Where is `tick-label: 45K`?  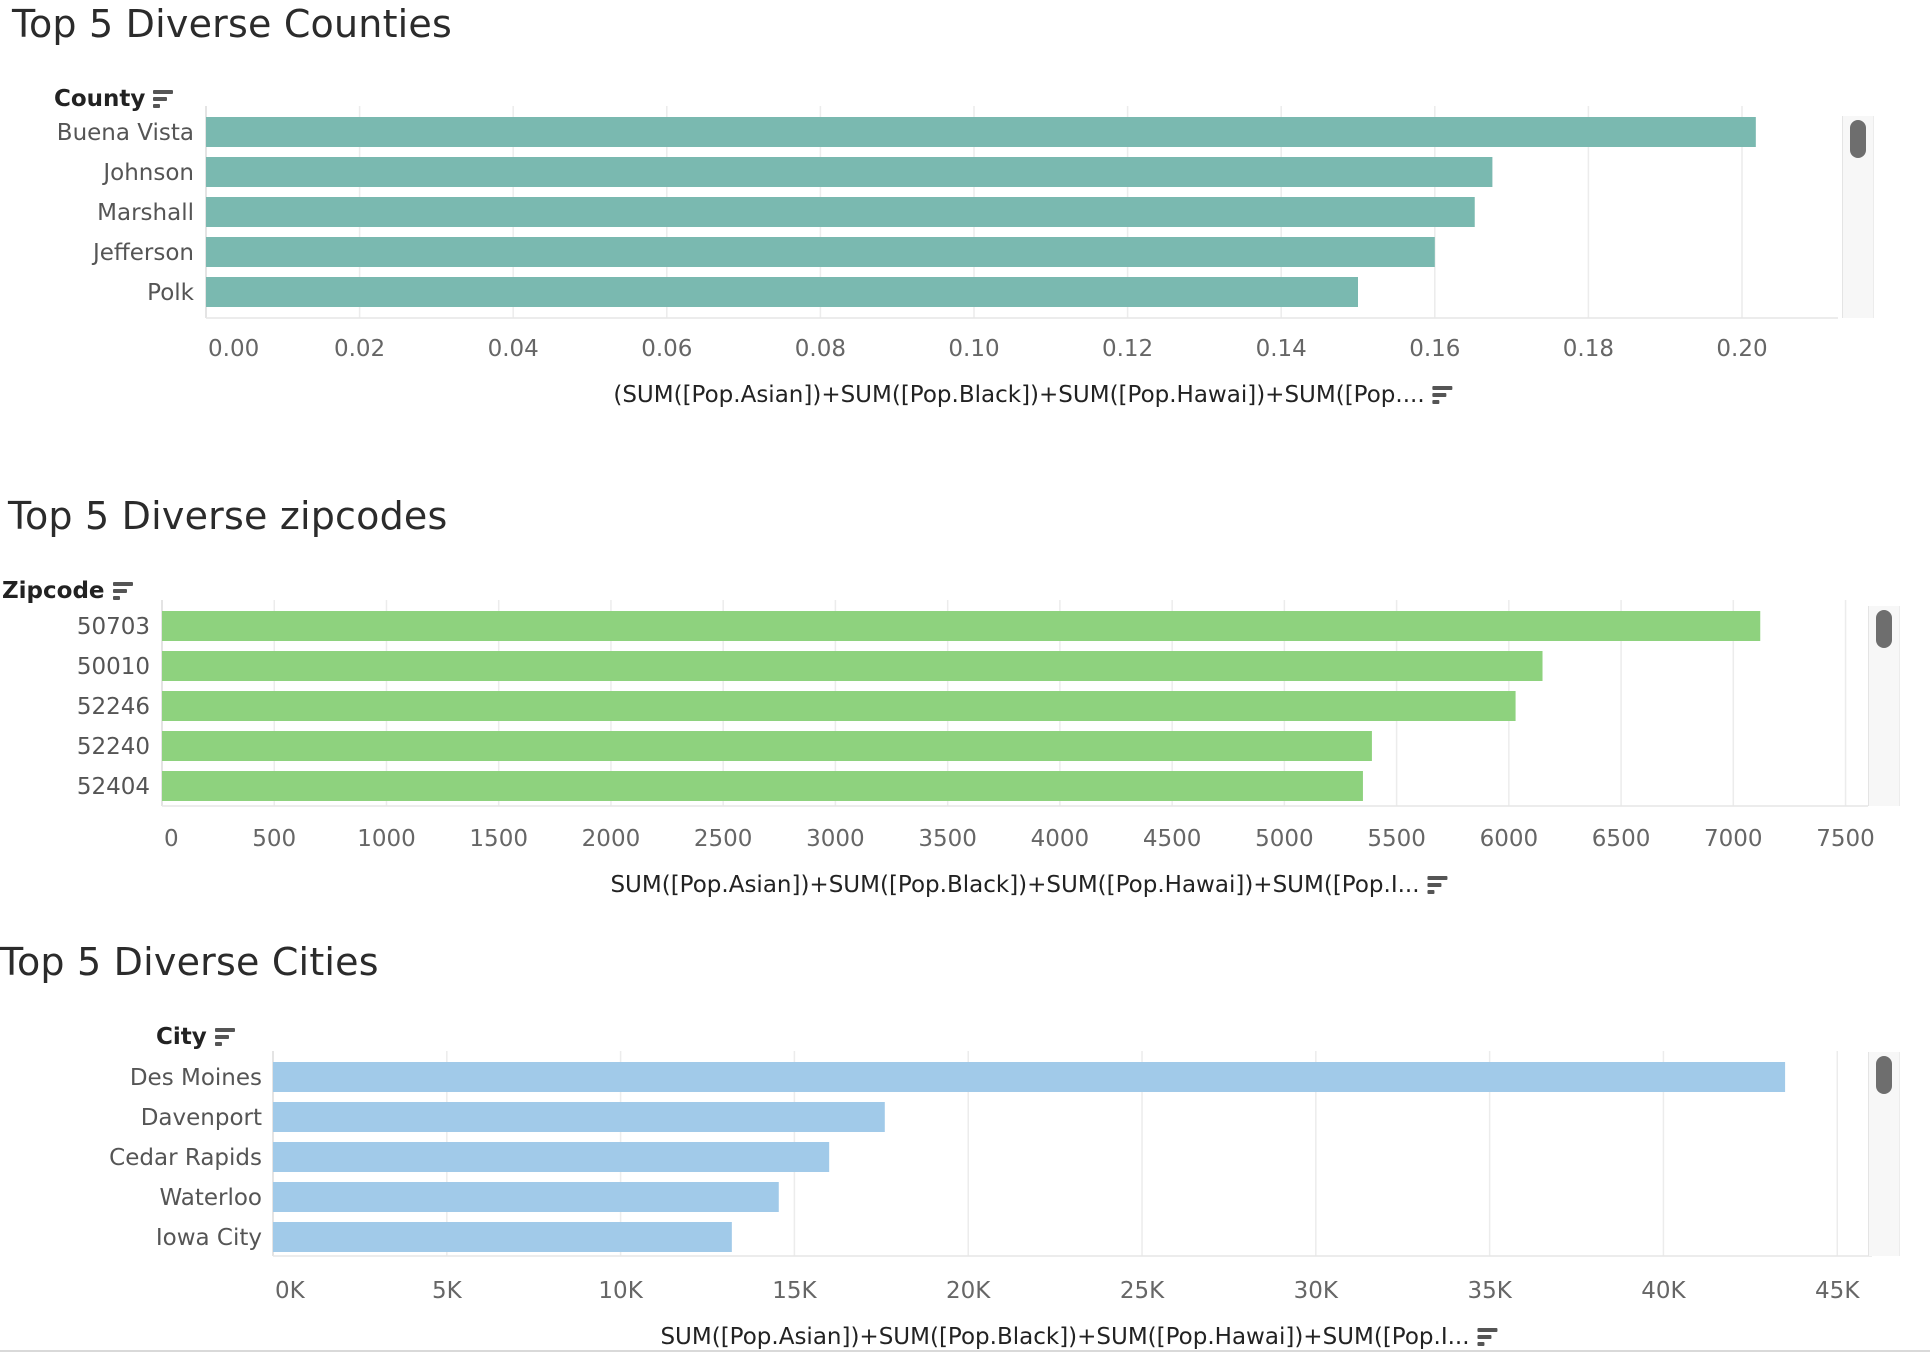
tick-label: 45K is located at coordinates (1837, 1291).